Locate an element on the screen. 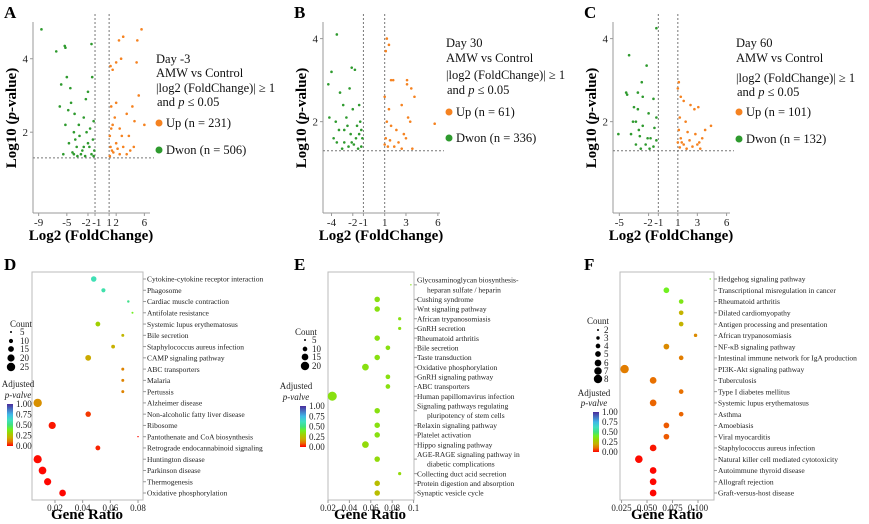 This screenshot has height=524, width=869. x-tick-label: -2 is located at coordinates (86, 223).